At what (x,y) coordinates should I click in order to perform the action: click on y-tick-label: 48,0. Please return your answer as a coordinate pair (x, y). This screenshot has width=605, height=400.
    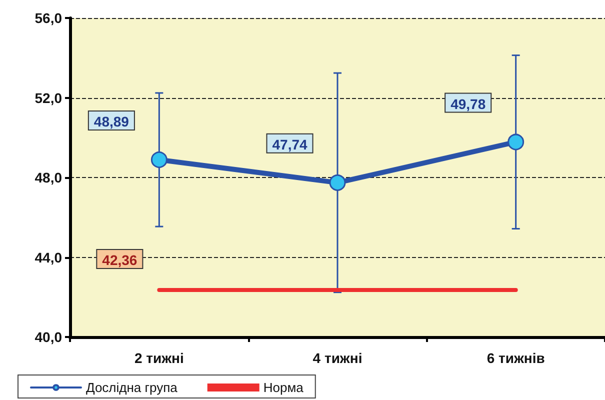
    Looking at the image, I should click on (48, 178).